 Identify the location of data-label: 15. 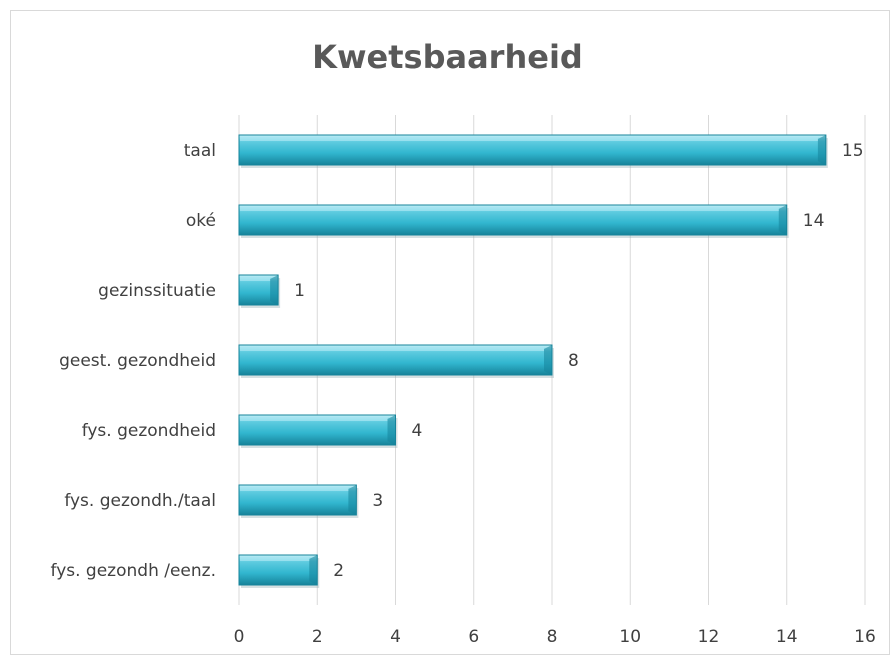
(853, 151).